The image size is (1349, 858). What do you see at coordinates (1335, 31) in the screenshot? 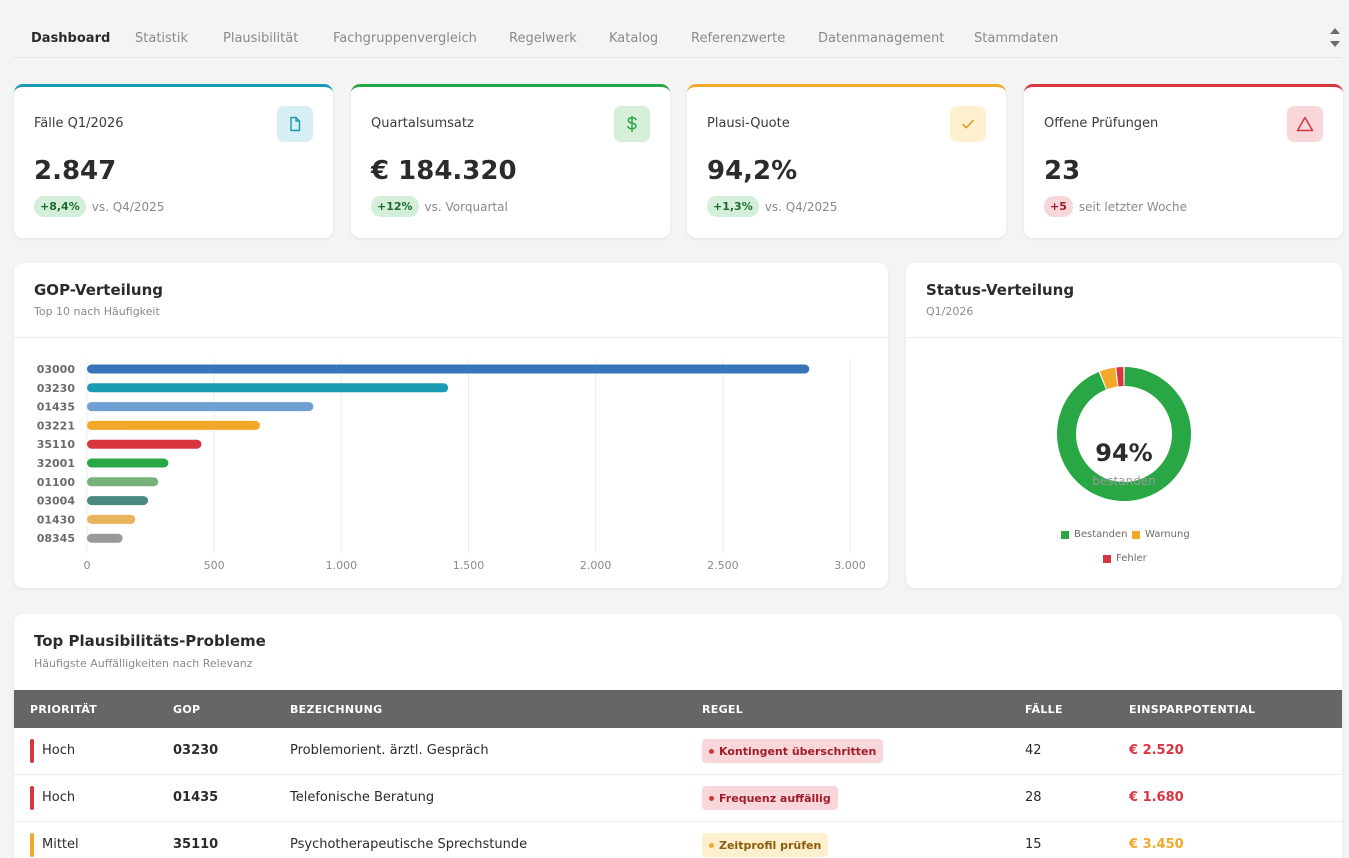
I see `arrow-up-icon` at bounding box center [1335, 31].